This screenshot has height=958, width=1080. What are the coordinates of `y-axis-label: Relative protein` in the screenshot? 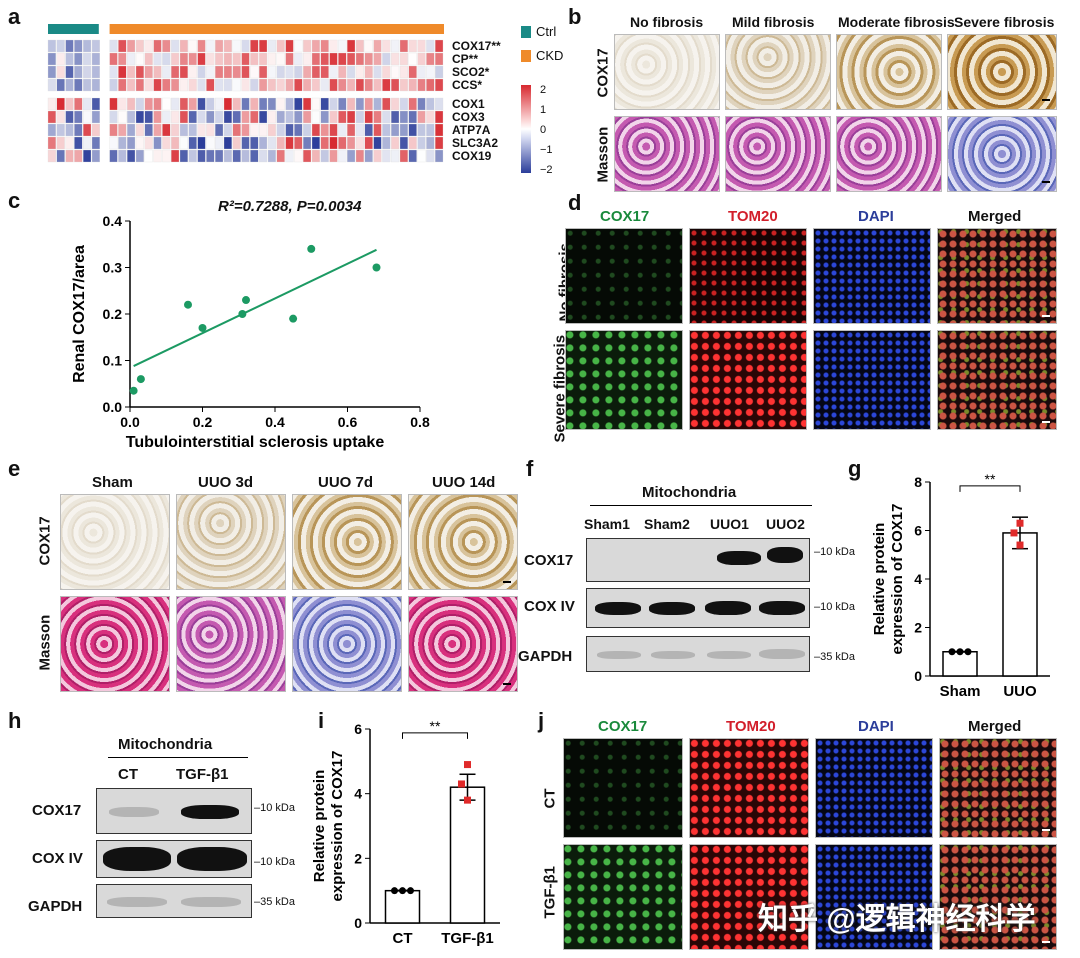 It's located at (319, 826).